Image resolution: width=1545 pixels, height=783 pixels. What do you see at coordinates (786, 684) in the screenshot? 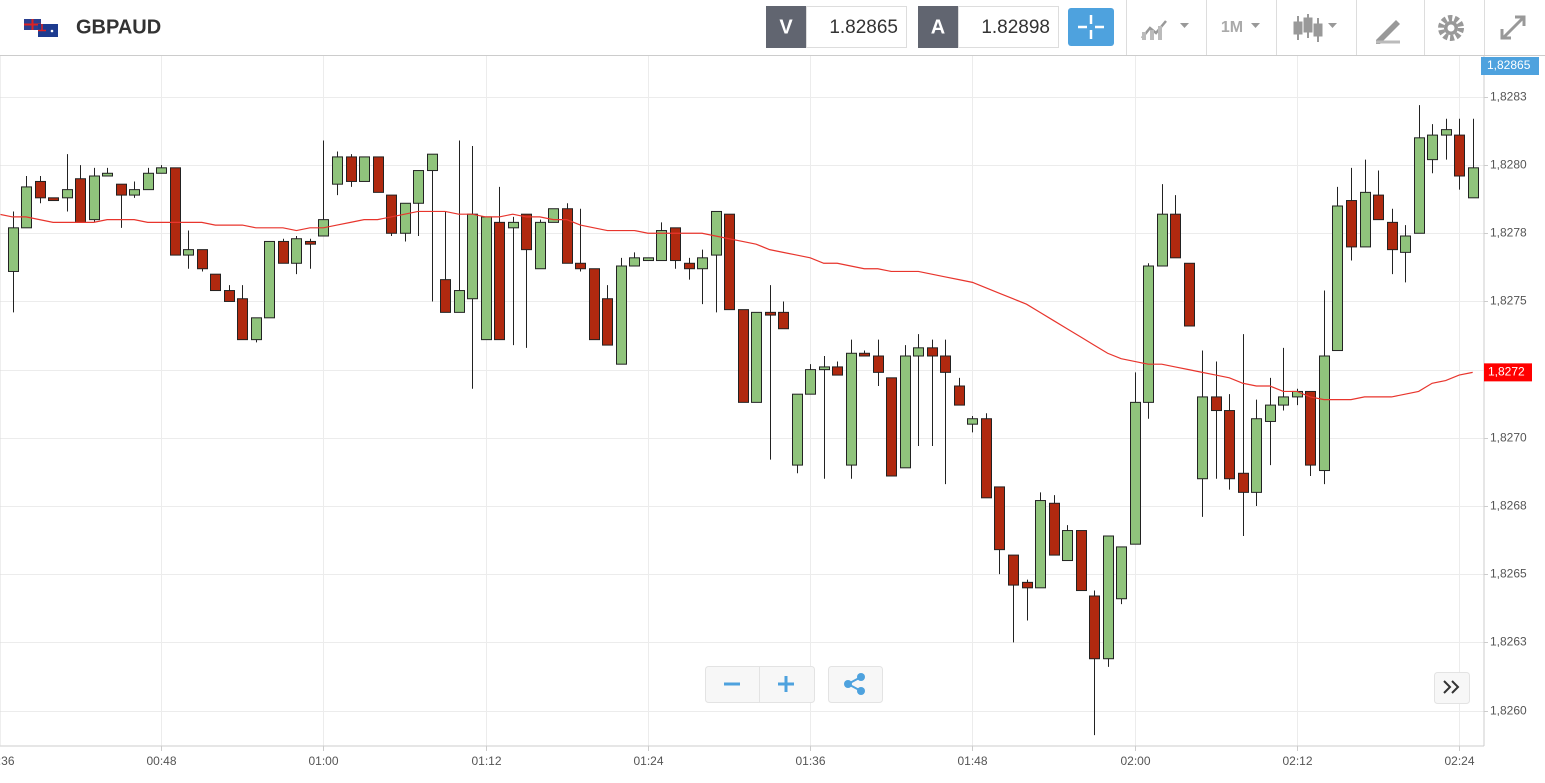
I see `zoom-in-button` at bounding box center [786, 684].